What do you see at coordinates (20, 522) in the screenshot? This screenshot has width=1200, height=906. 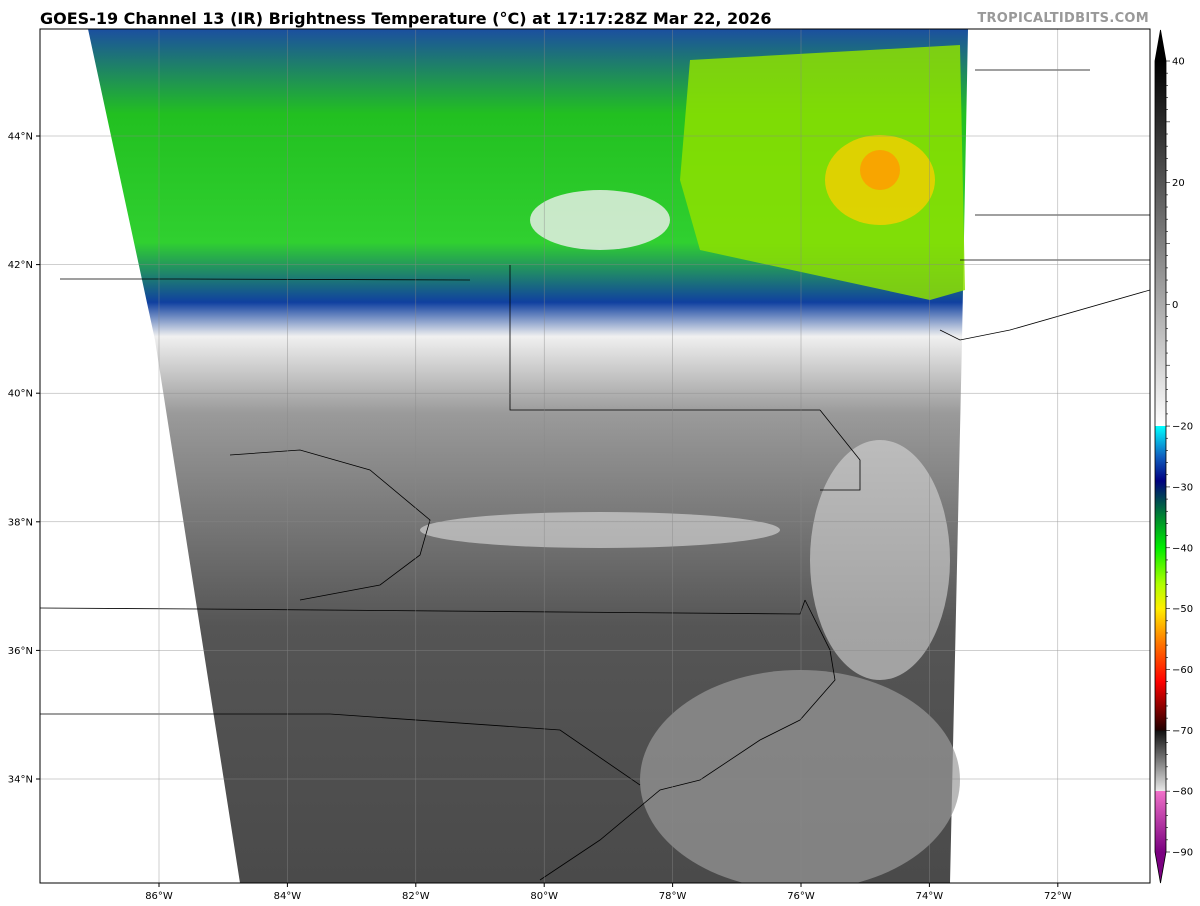 I see `lat-tick-label: 38°N` at bounding box center [20, 522].